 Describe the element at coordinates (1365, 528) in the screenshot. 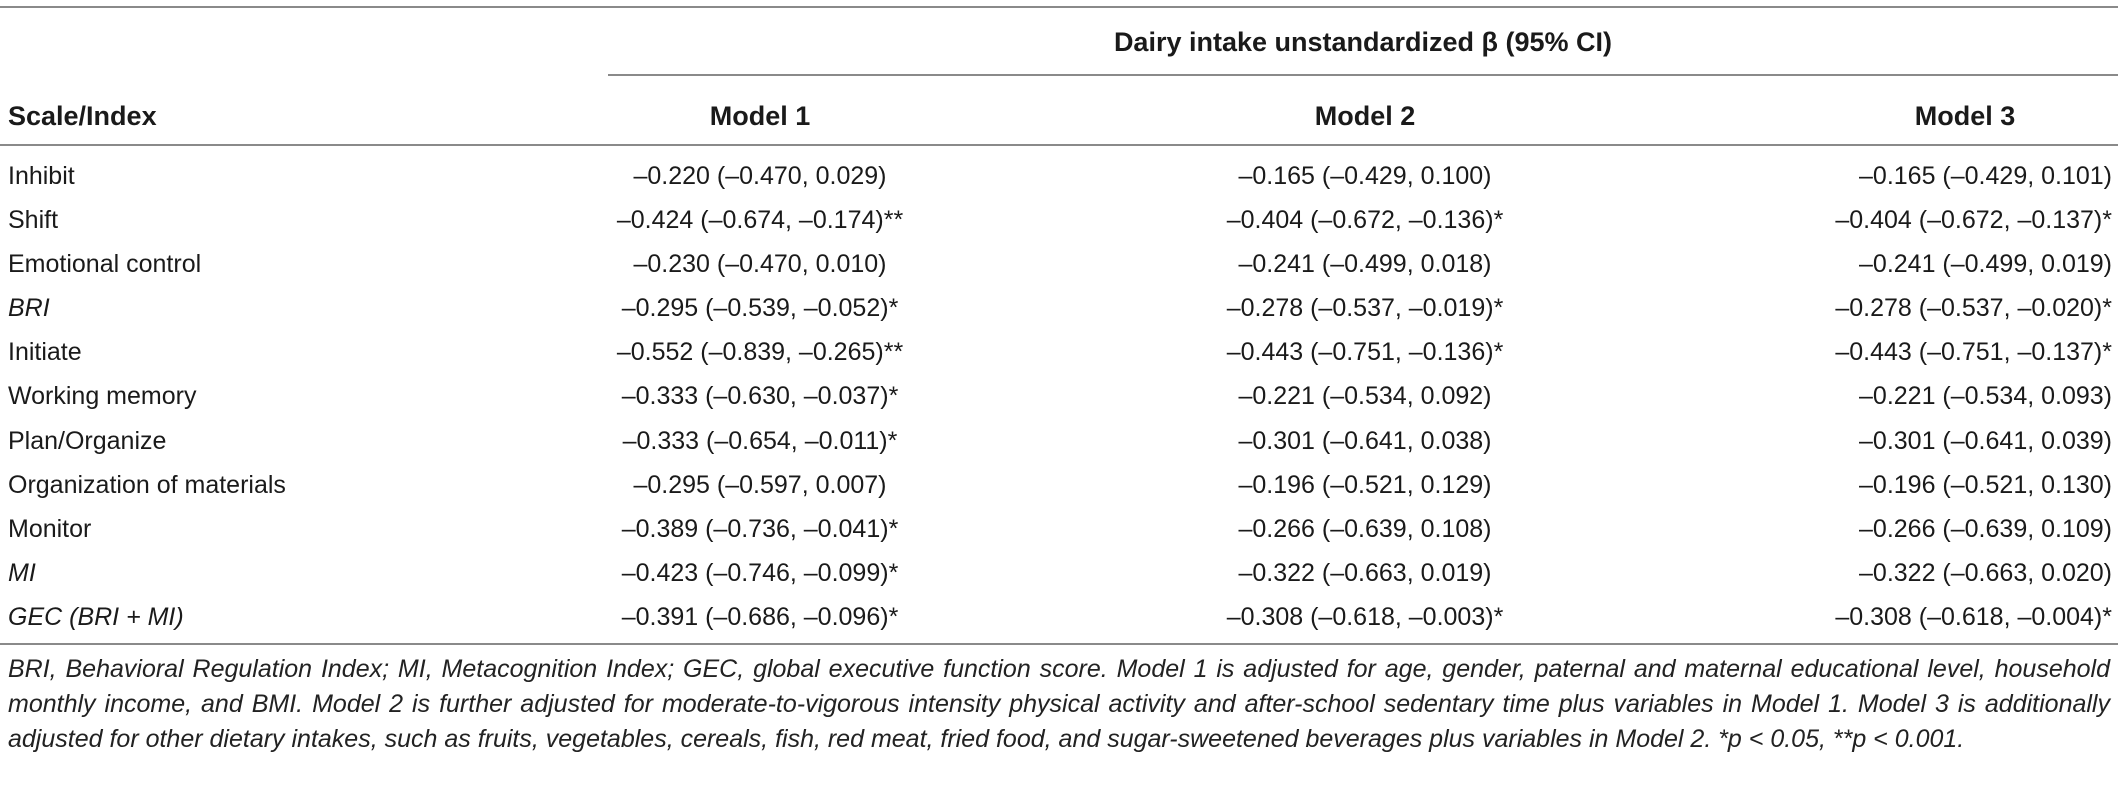

I see `model-2-cell: –0.266 (–0.639, 0.108)` at that location.